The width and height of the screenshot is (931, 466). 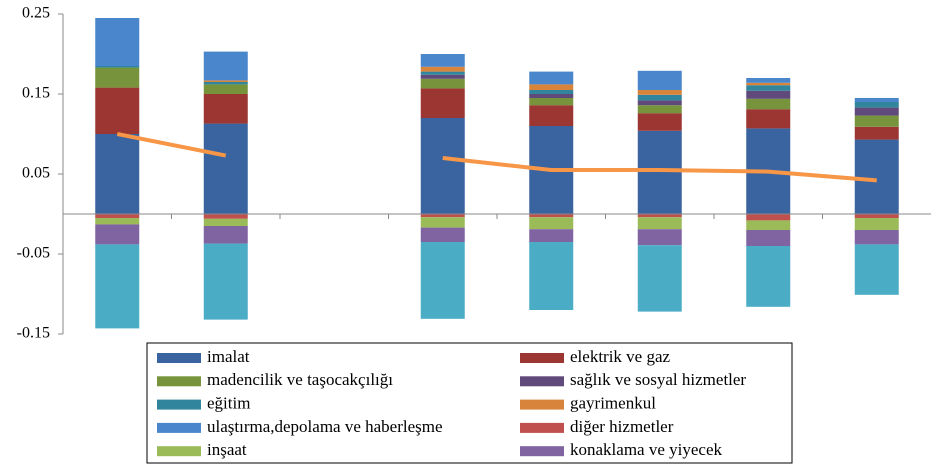 I want to click on line-series, so click(x=496, y=157).